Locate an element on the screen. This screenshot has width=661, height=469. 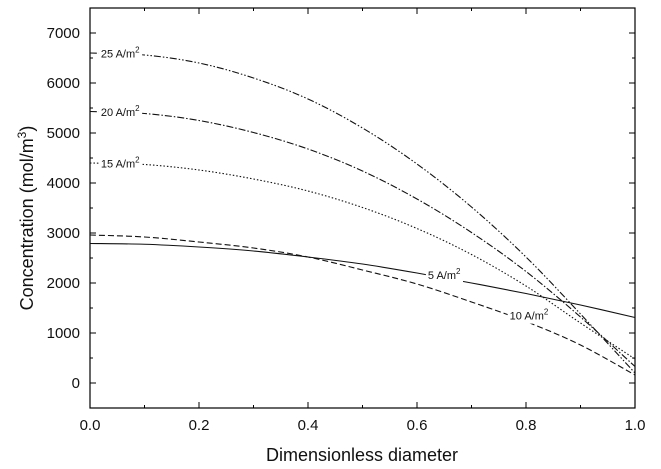
y-tick-label: 7000 is located at coordinates (63, 33).